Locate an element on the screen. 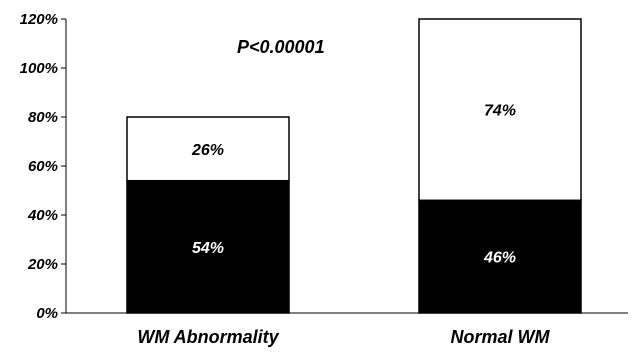 The width and height of the screenshot is (643, 352). data-label: 46% is located at coordinates (499, 258).